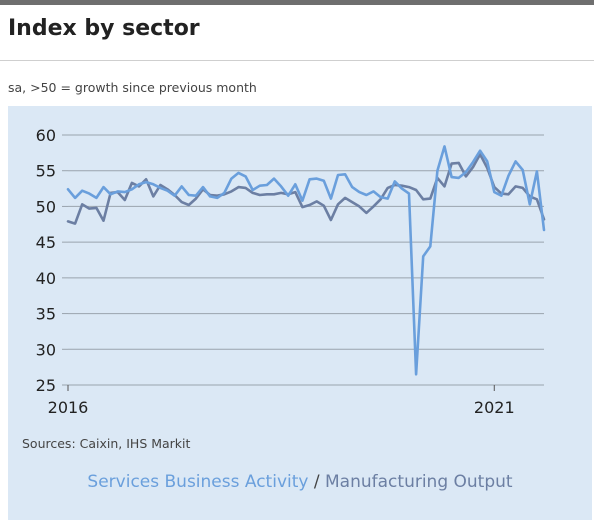 This screenshot has width=600, height=526. Describe the element at coordinates (132, 87) in the screenshot. I see `chart-subtitle: sa, >50 = growth since previous month` at that location.